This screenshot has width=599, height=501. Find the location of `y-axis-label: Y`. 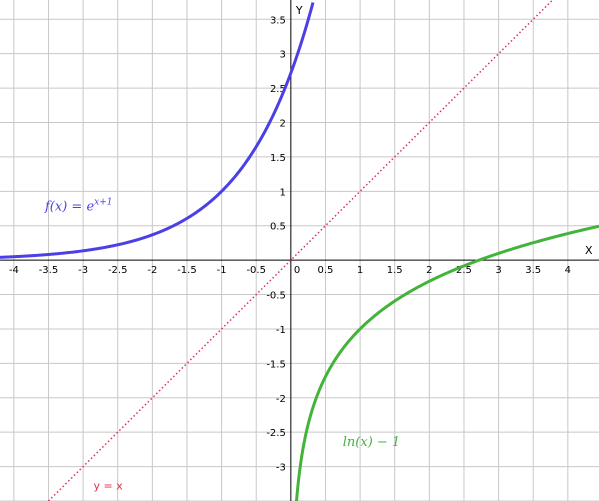

y-axis-label: Y is located at coordinates (299, 10).